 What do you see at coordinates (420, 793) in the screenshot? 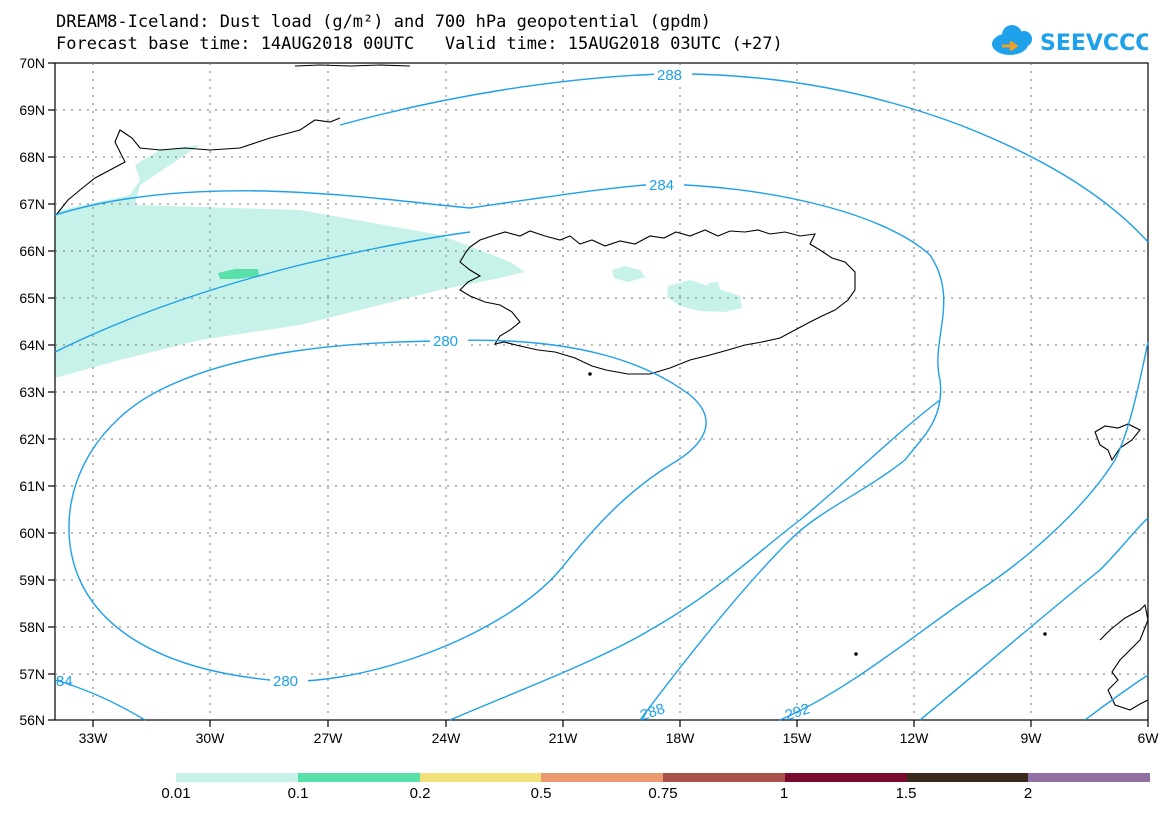
I see `colorbar-label: 0.2` at bounding box center [420, 793].